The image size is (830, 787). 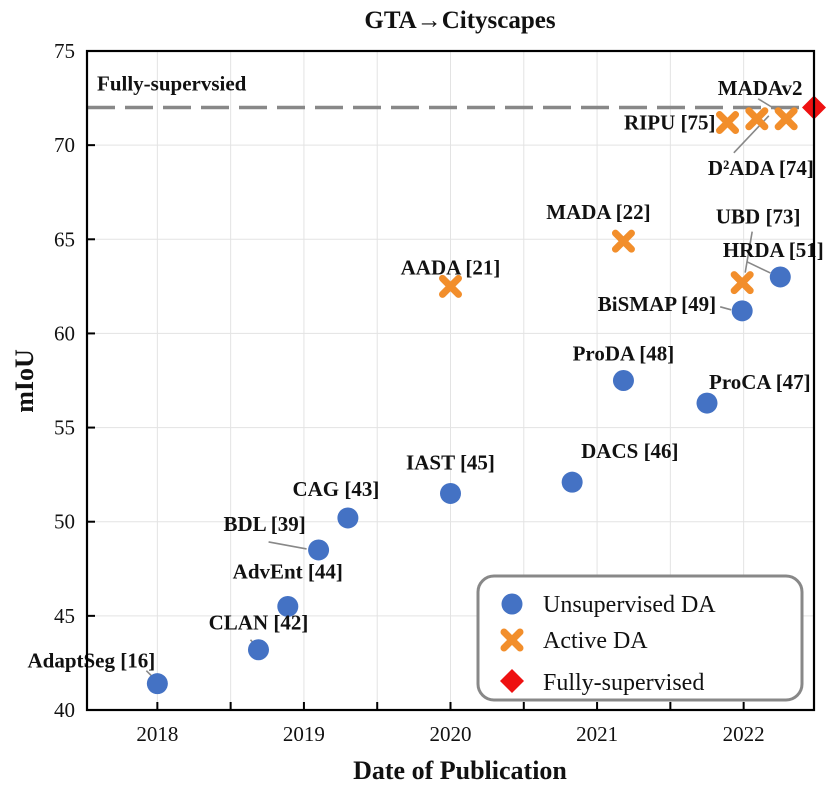 I want to click on unsupervised-da-point-bismap-49-label: BiSMAP [49], so click(x=657, y=304).